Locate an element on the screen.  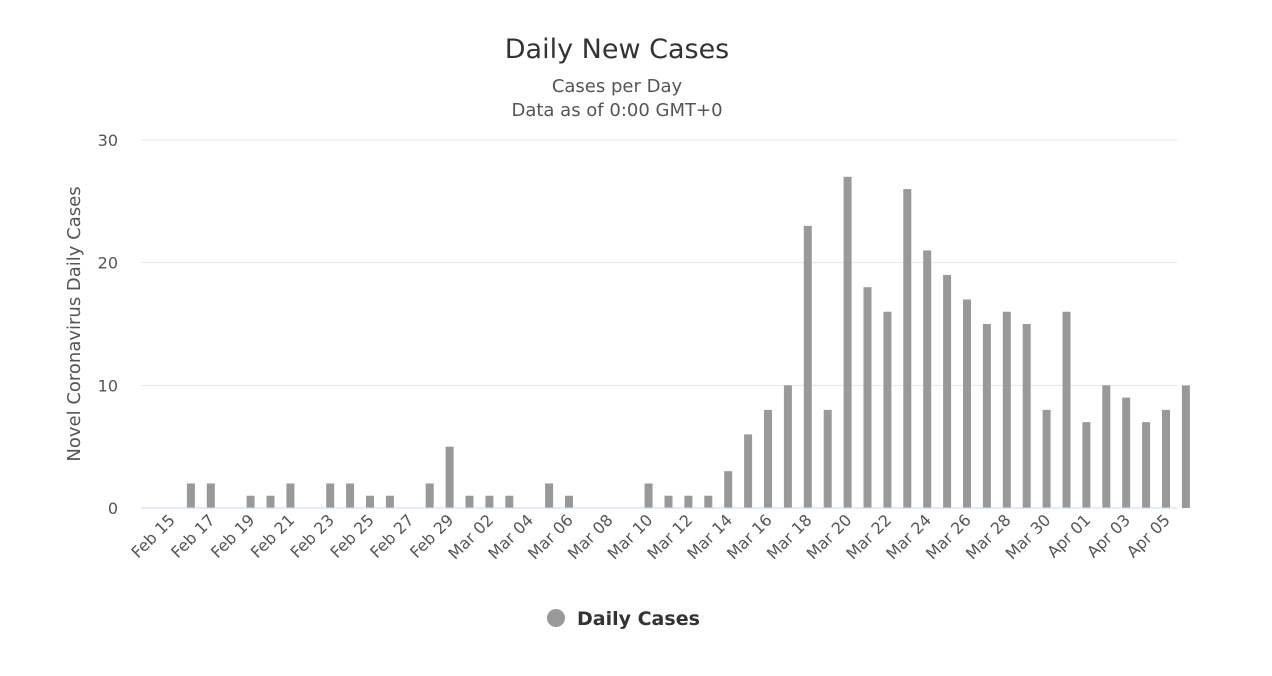
legend: Daily Cases is located at coordinates (623, 619).